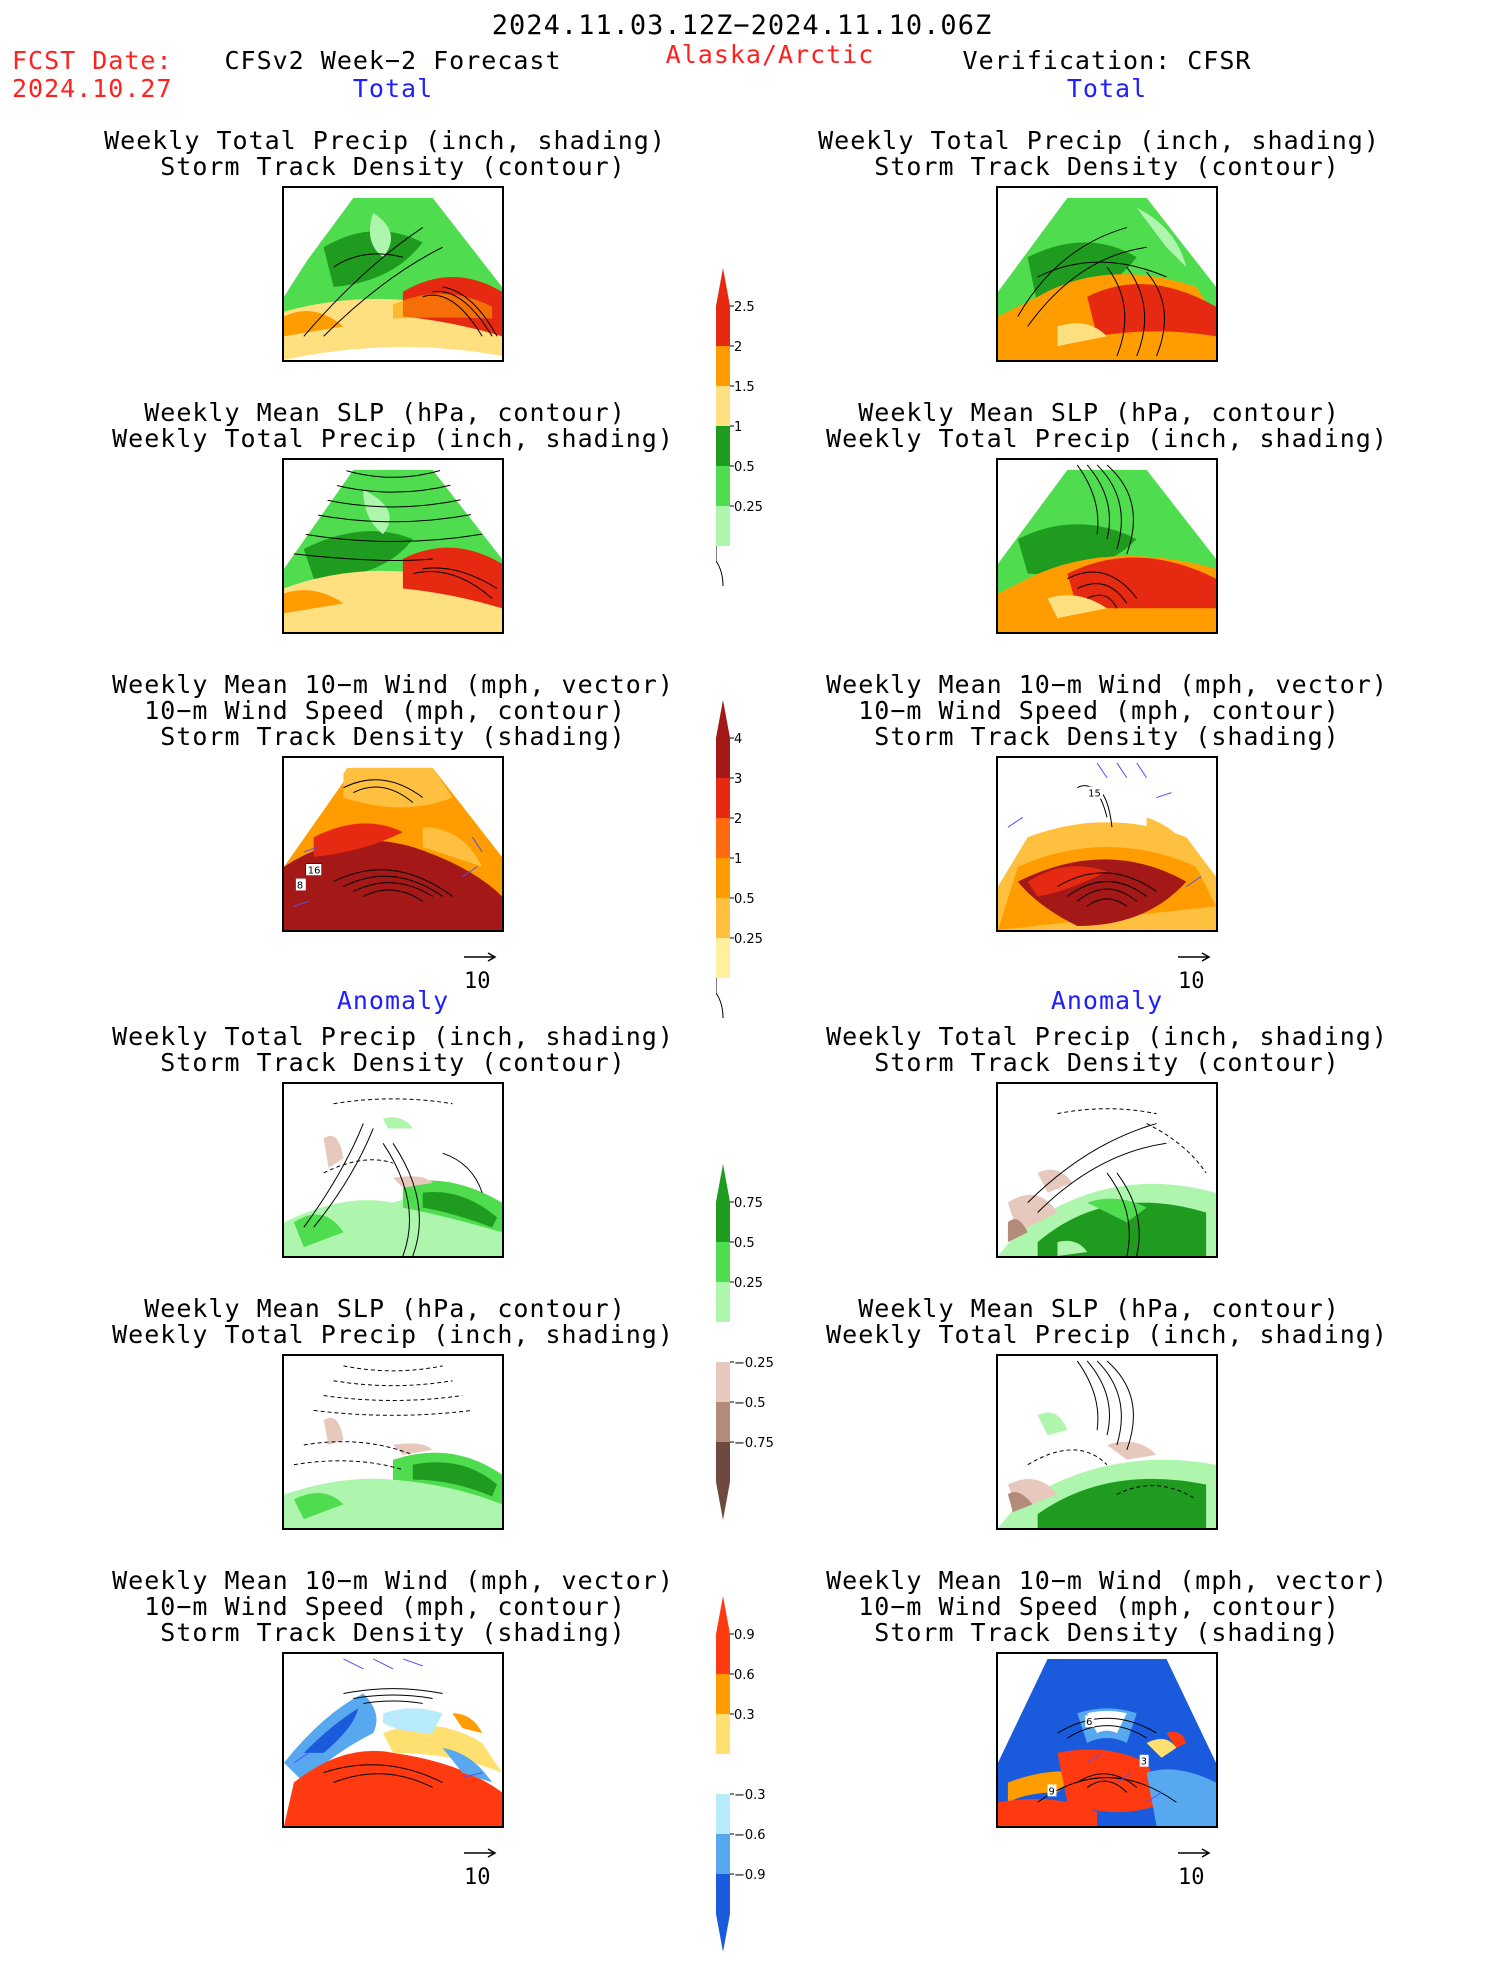 Image resolution: width=1487 pixels, height=1962 pixels. Describe the element at coordinates (1107, 88) in the screenshot. I see `section-total-right: Total` at that location.